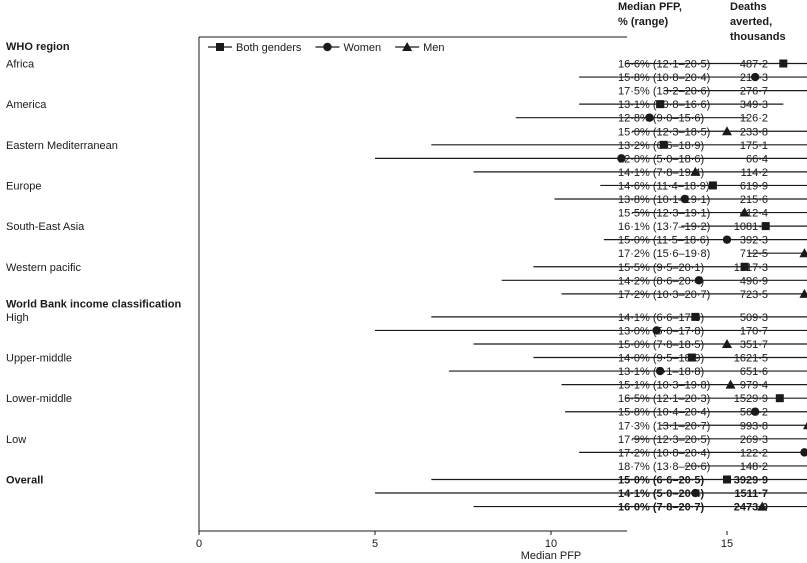 This screenshot has width=807, height=563. I want to click on deaths-value: 487·2, so click(754, 65).